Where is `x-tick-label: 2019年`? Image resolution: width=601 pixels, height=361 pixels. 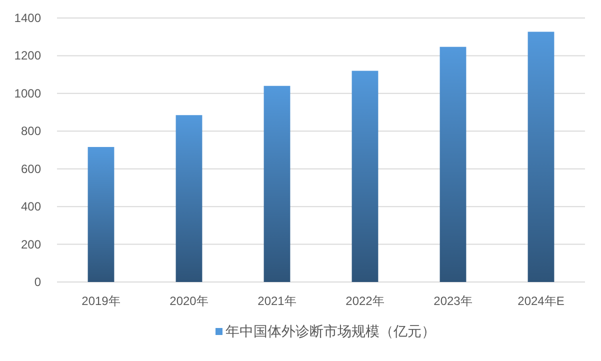 x-tick-label: 2019年 is located at coordinates (101, 301).